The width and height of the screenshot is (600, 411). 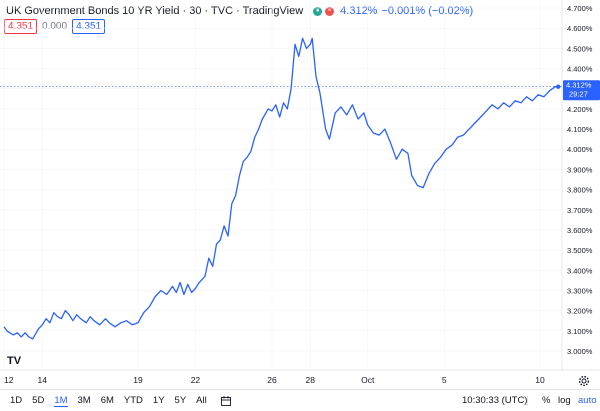 What do you see at coordinates (580, 28) in the screenshot?
I see `y-tick-label: 4.600%` at bounding box center [580, 28].